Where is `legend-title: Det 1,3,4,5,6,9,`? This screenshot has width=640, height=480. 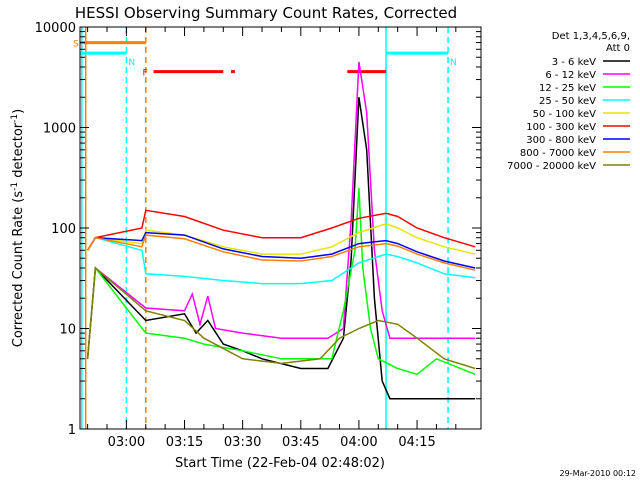
legend-title: Det 1,3,4,5,6,9, is located at coordinates (591, 36).